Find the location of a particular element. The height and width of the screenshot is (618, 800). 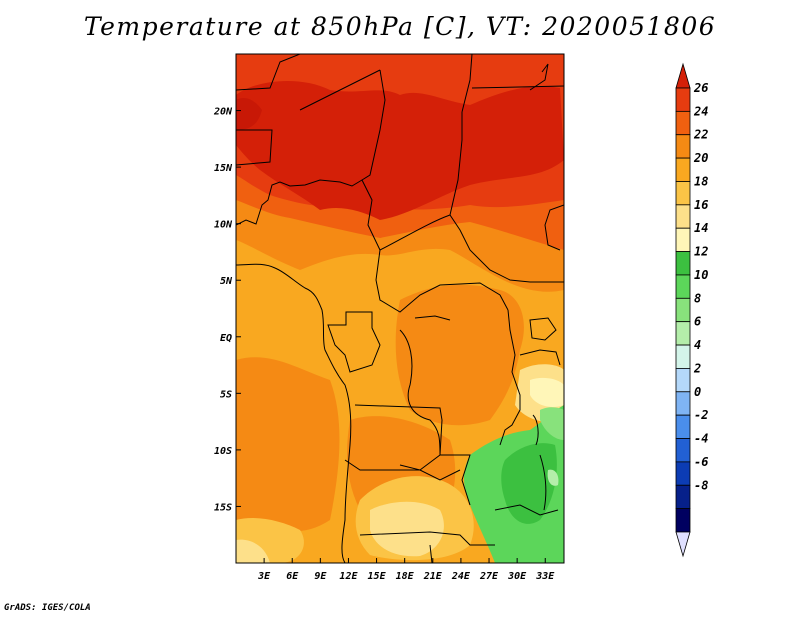

lon-tick-label: 21E is located at coordinates (433, 576).